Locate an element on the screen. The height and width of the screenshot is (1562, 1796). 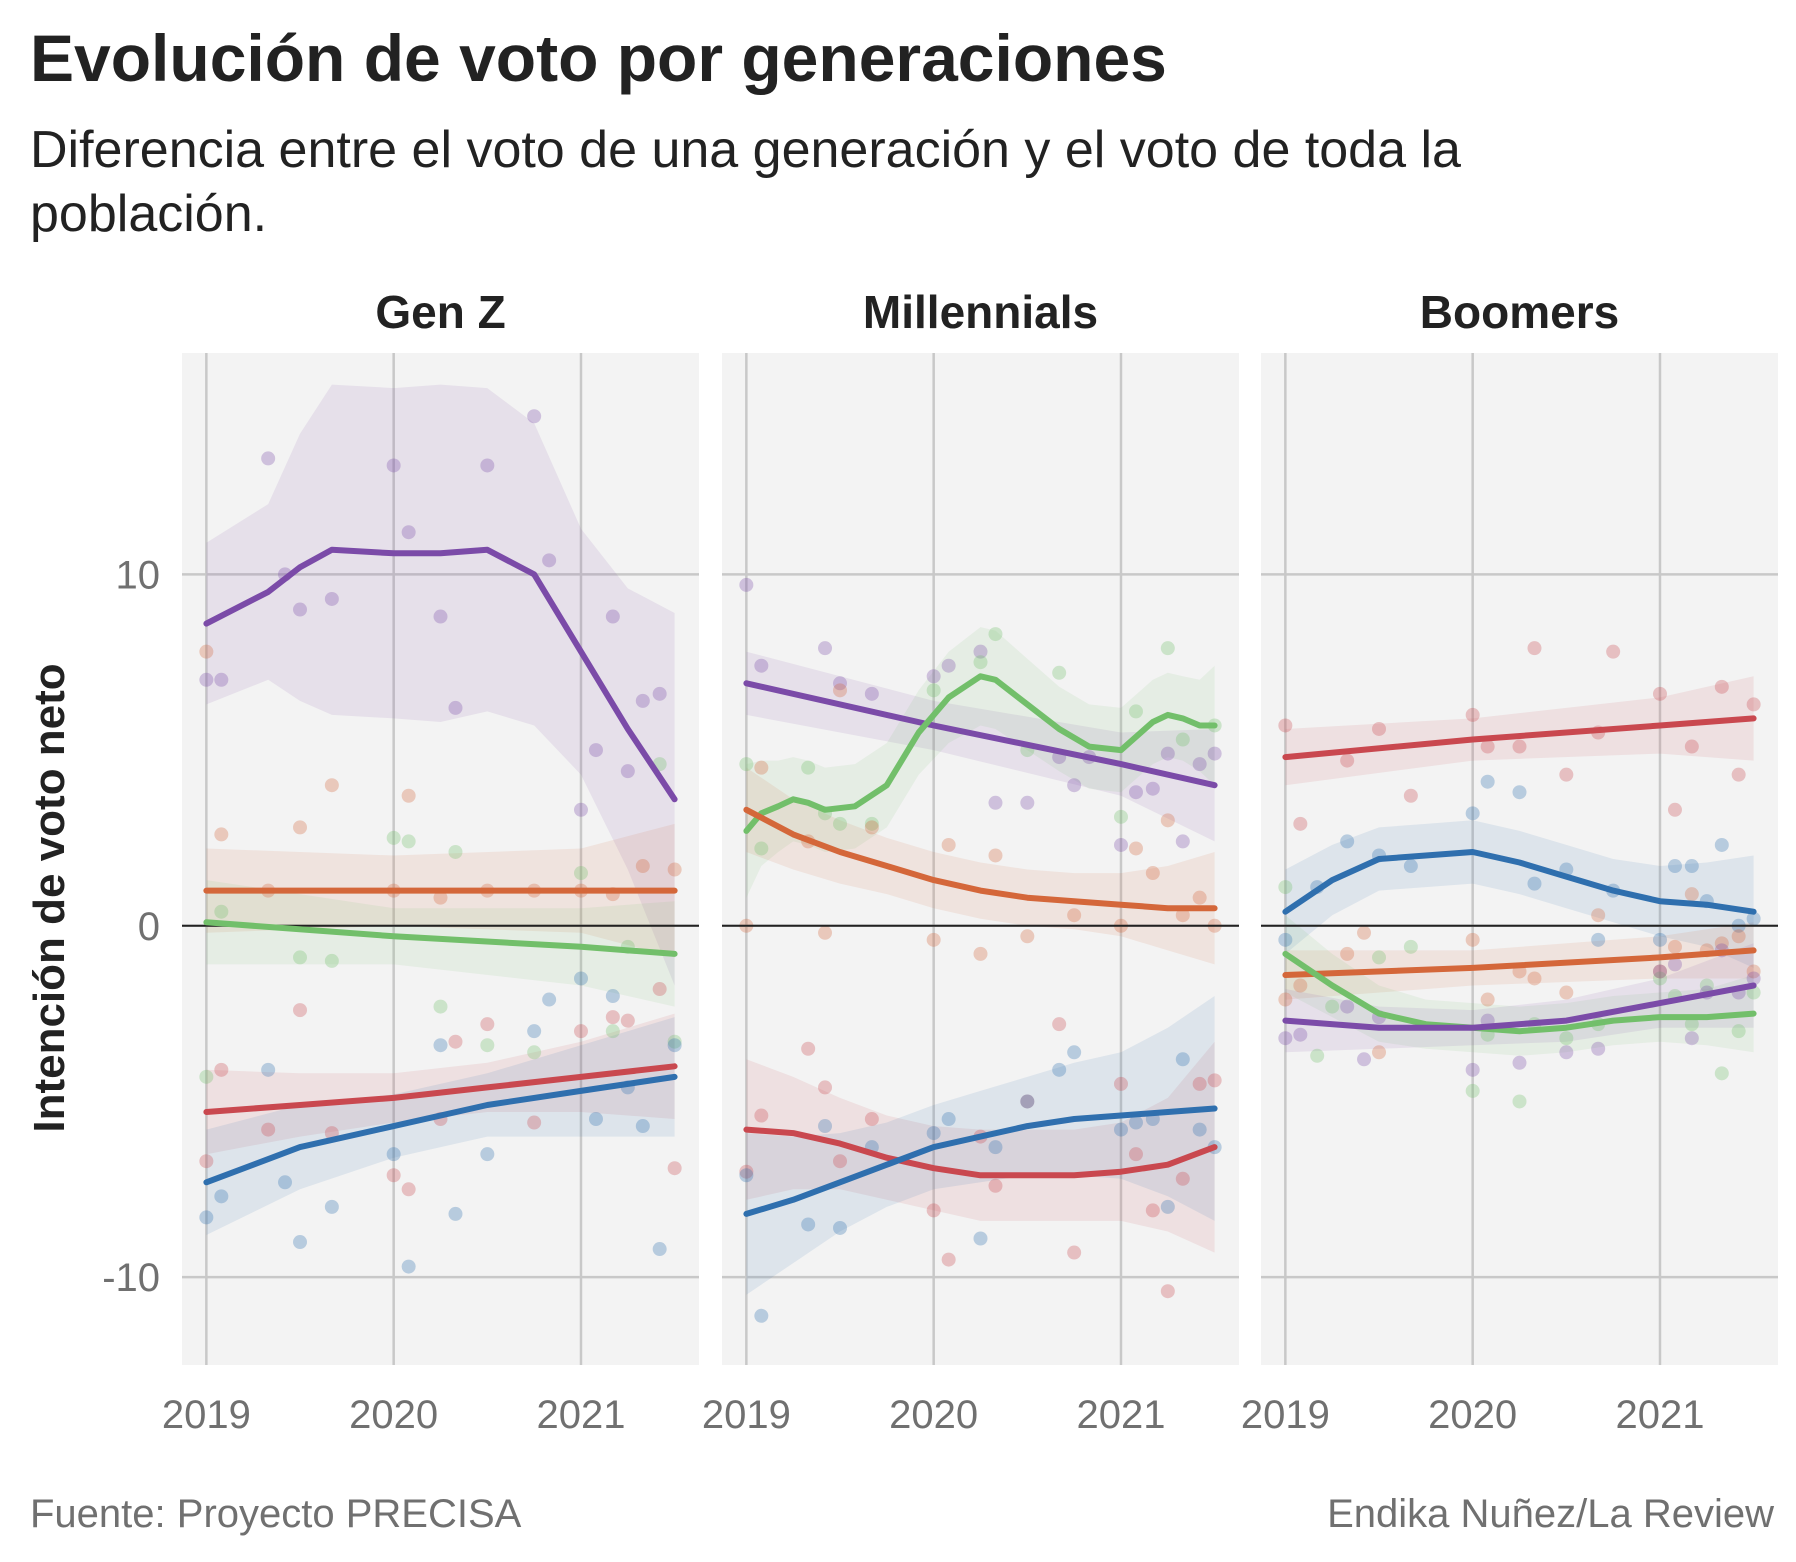
author-caption: Endika Nuñez/La Review is located at coordinates (1550, 1514).